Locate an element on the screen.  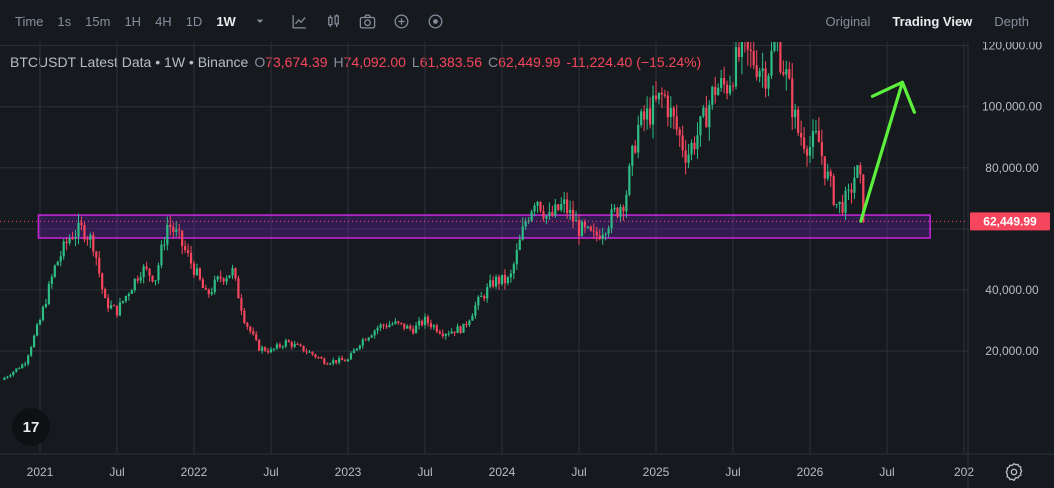
interval-1s: 1s is located at coordinates (64, 21).